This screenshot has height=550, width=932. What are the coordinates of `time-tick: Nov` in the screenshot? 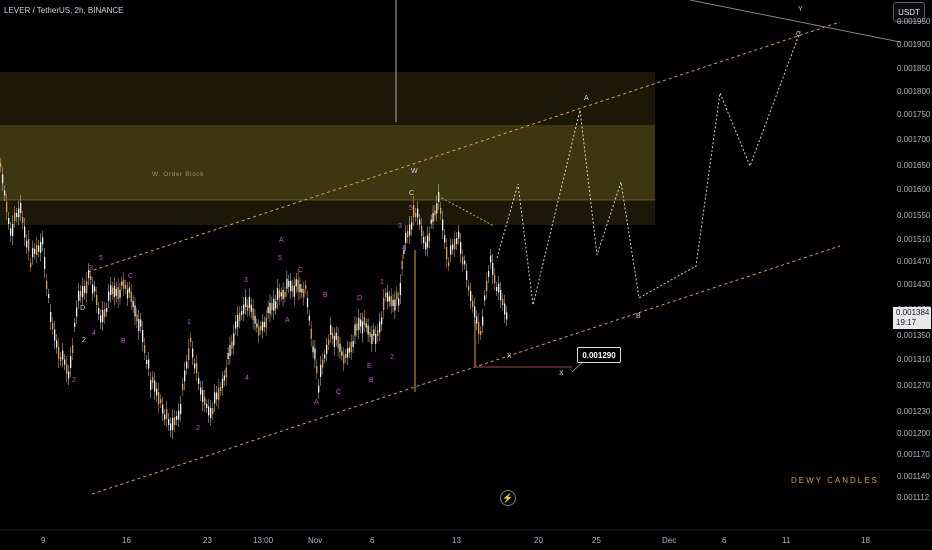 It's located at (315, 540).